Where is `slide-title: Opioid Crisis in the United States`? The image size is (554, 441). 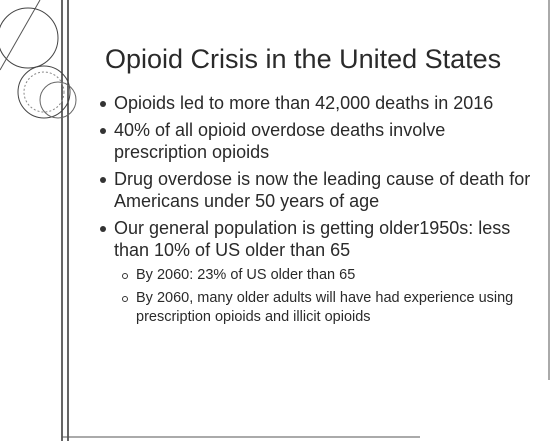 slide-title: Opioid Crisis in the United States is located at coordinates (303, 59).